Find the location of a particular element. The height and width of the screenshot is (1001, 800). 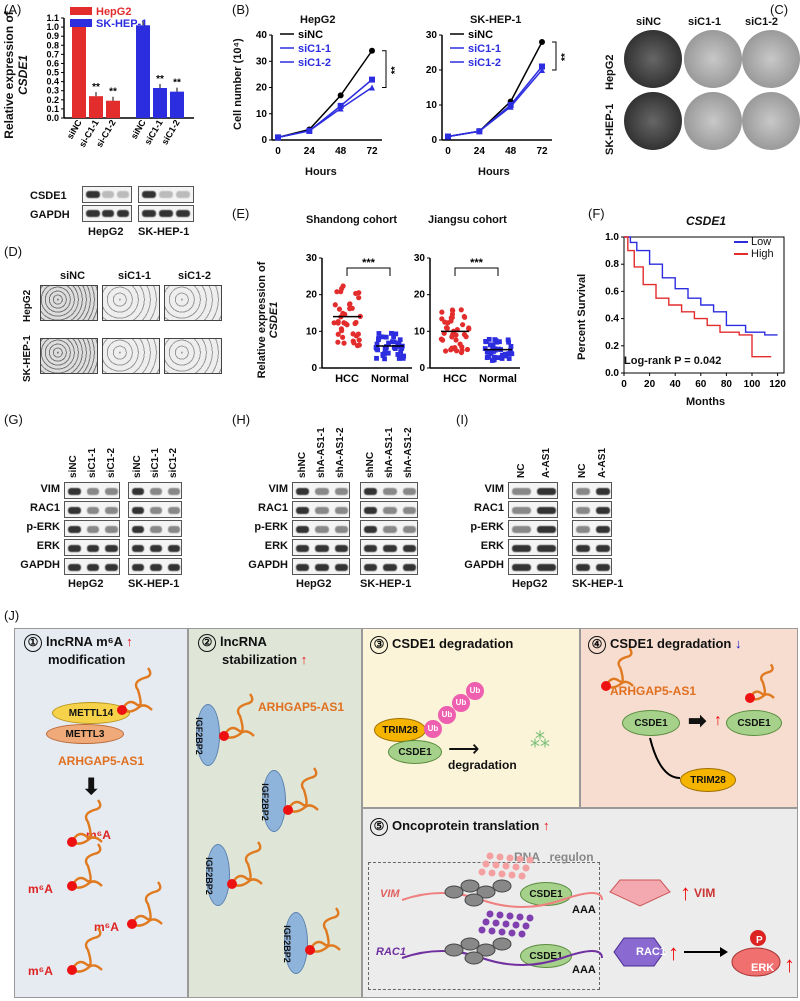

rac1-shape is located at coordinates (639, 952).